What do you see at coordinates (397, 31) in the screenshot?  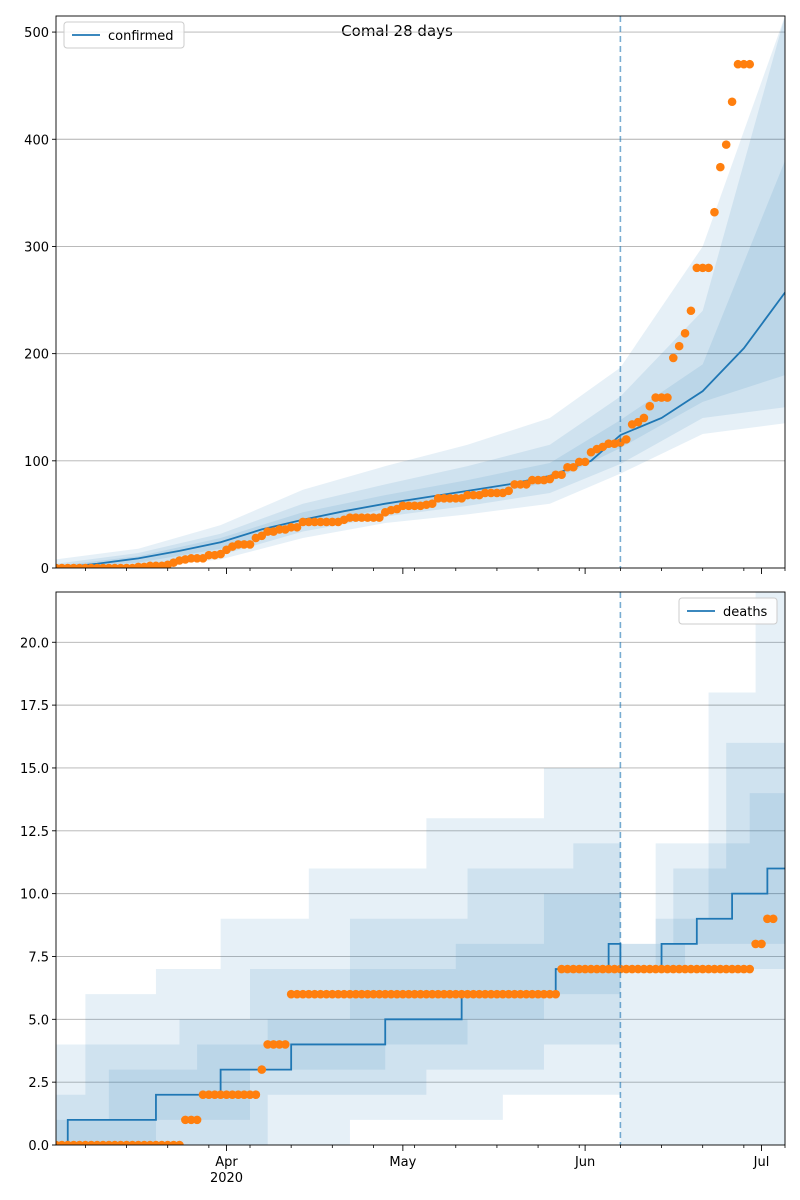 I see `chart-title: Comal 28 days` at bounding box center [397, 31].